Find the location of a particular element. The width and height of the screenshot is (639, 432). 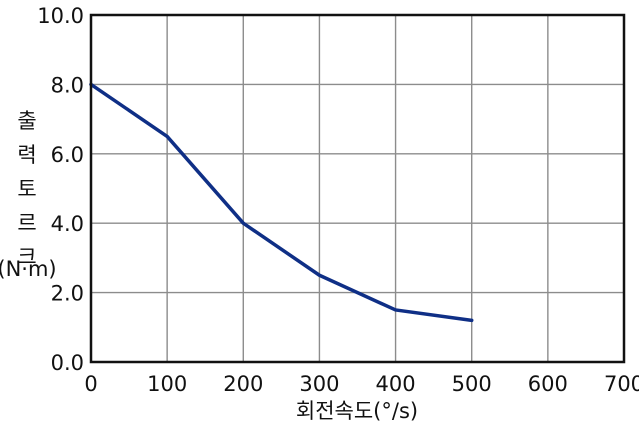

y-tick-label: 10.0 is located at coordinates (60, 16).